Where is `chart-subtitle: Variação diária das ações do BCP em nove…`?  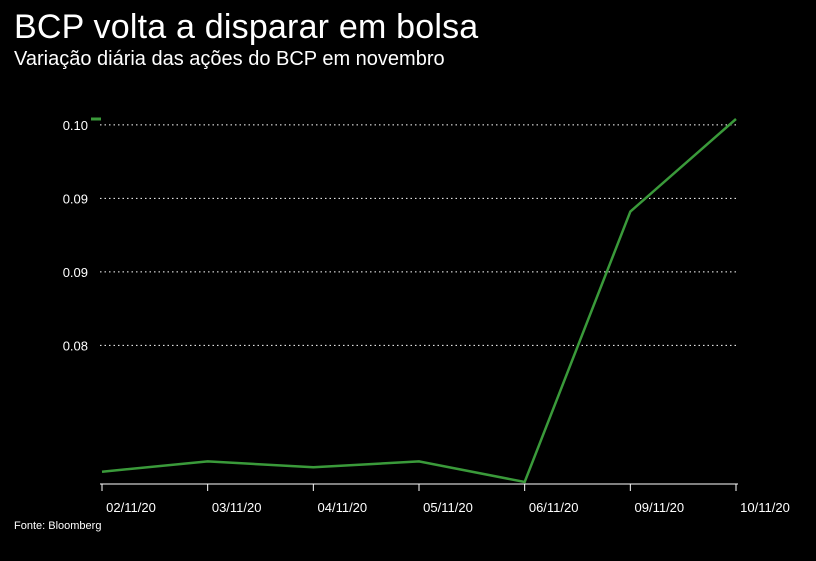 chart-subtitle: Variação diária das ações do BCP em nove… is located at coordinates (229, 59).